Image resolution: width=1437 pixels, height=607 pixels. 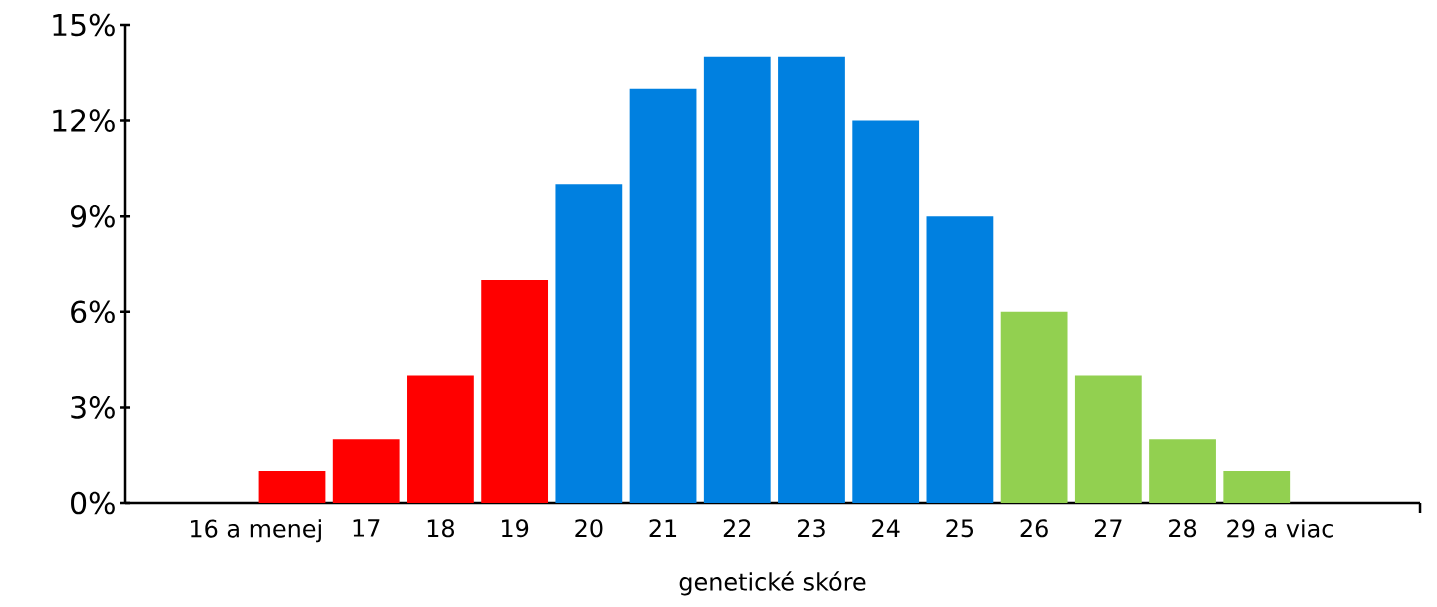 What do you see at coordinates (84, 25) in the screenshot?
I see `y-tick-label: 15%` at bounding box center [84, 25].